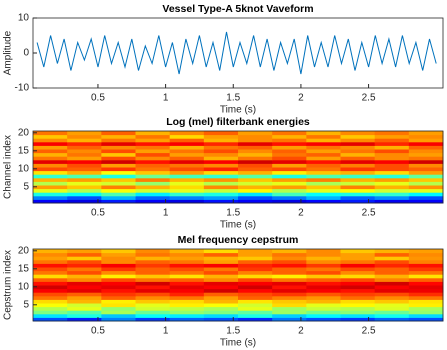 This screenshot has width=447, height=350. Describe the element at coordinates (236, 53) in the screenshot. I see `waveform` at that location.